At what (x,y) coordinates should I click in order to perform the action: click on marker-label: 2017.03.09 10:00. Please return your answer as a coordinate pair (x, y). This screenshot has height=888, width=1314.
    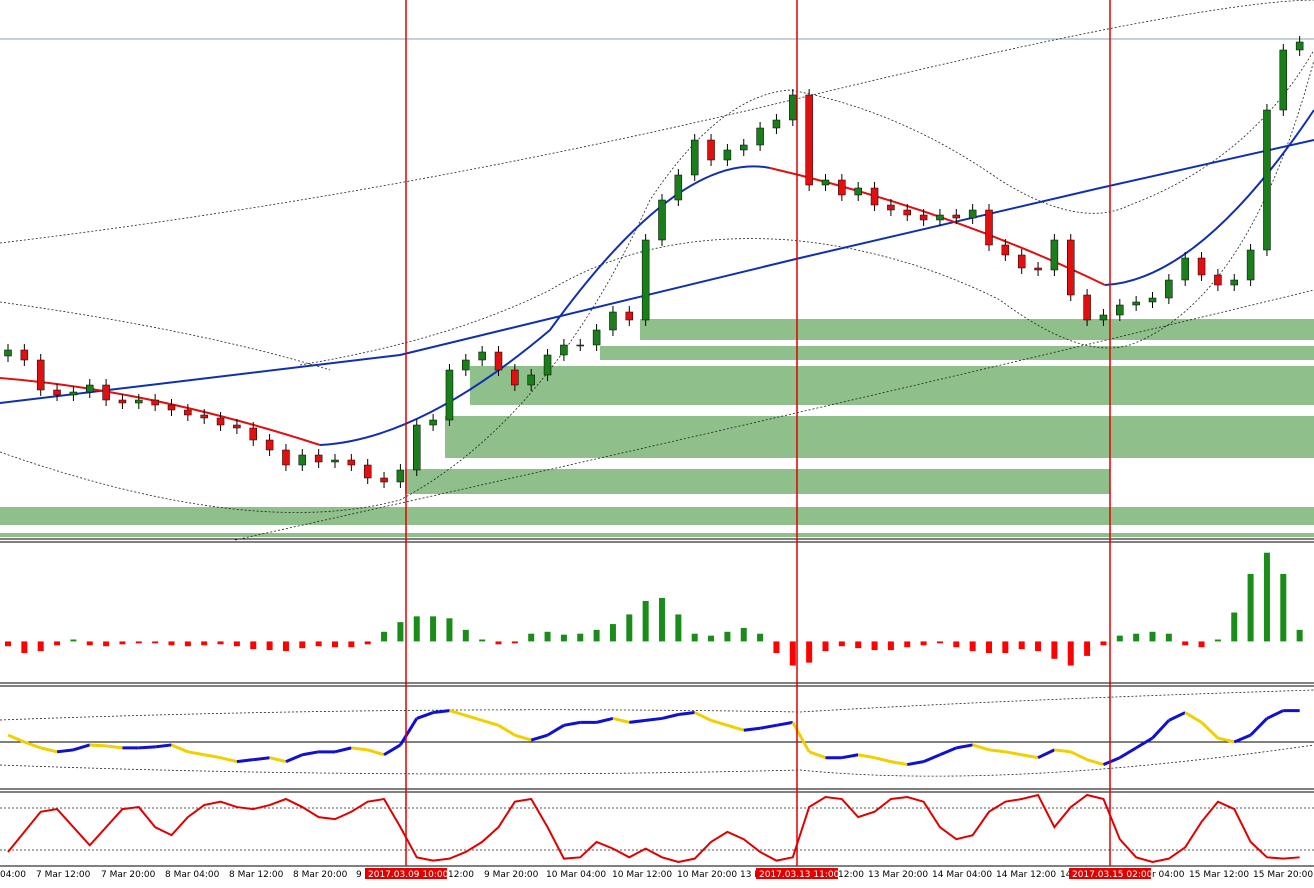
    Looking at the image, I should click on (408, 875).